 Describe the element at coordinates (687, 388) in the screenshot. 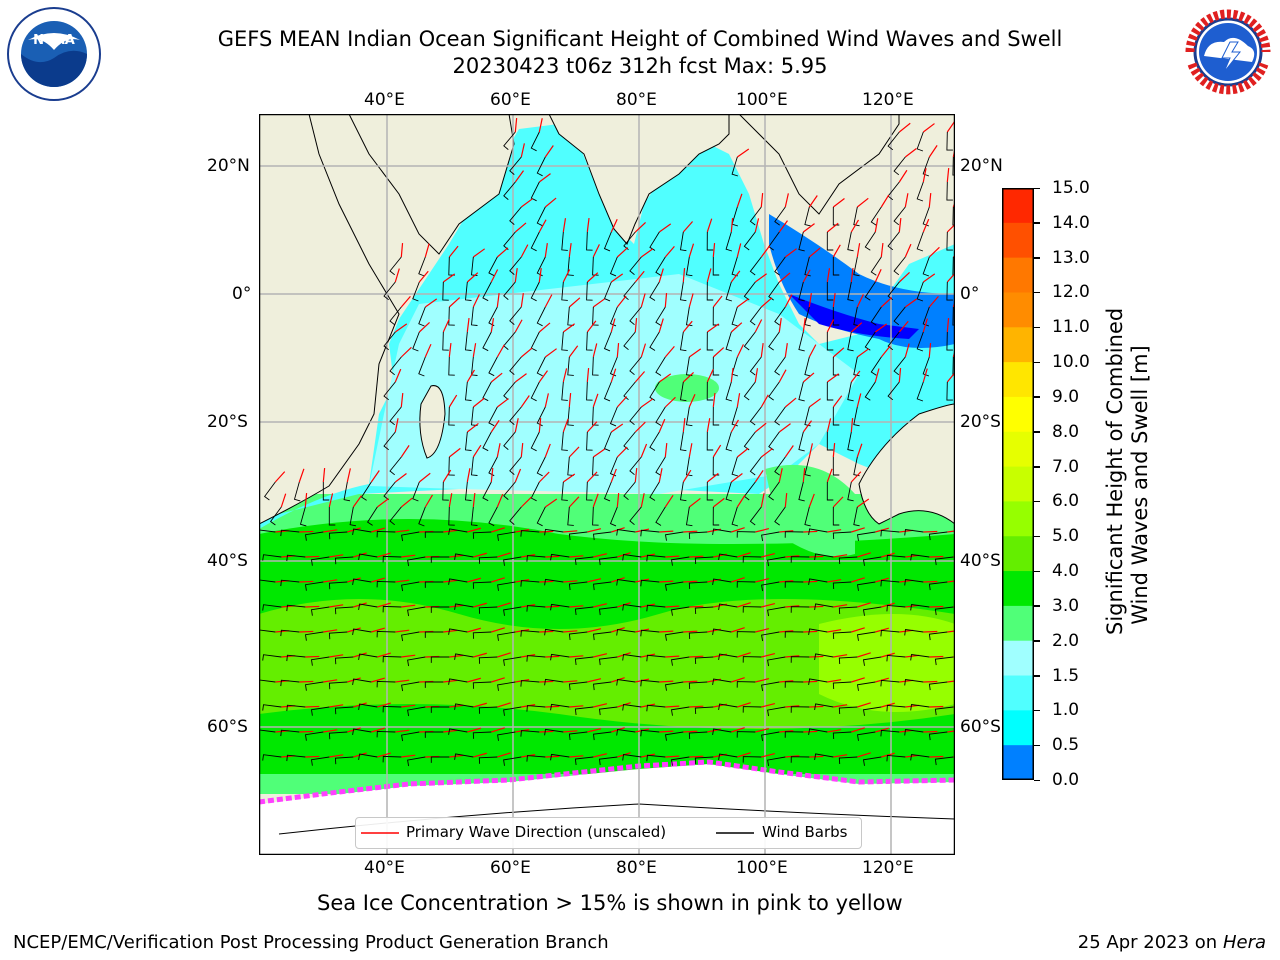

I see `ocean-patch-3m` at that location.